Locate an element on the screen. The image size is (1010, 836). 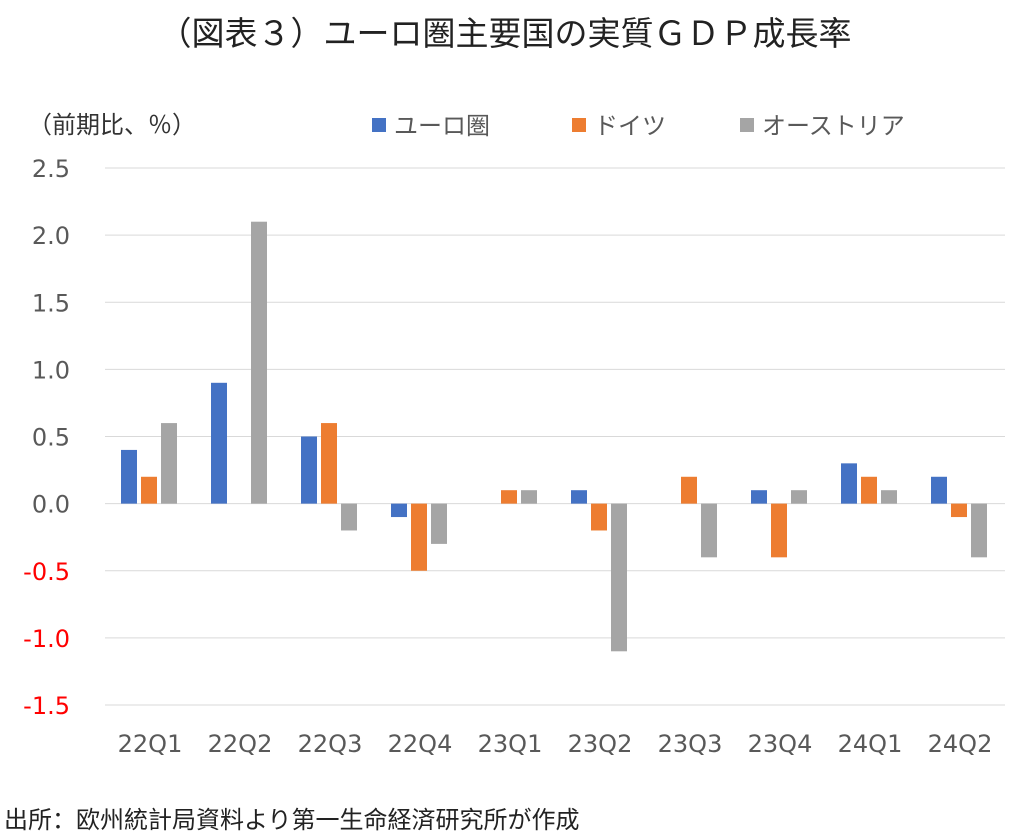
x-tick-label: 23Q1 is located at coordinates (510, 744).